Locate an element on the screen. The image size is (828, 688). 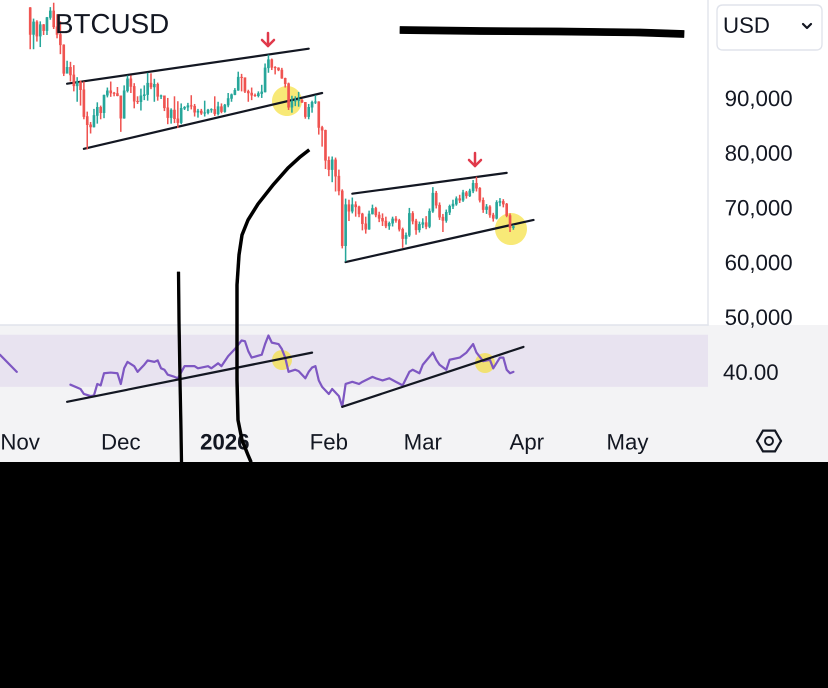
y-tick-label: 70,000 is located at coordinates (759, 209).